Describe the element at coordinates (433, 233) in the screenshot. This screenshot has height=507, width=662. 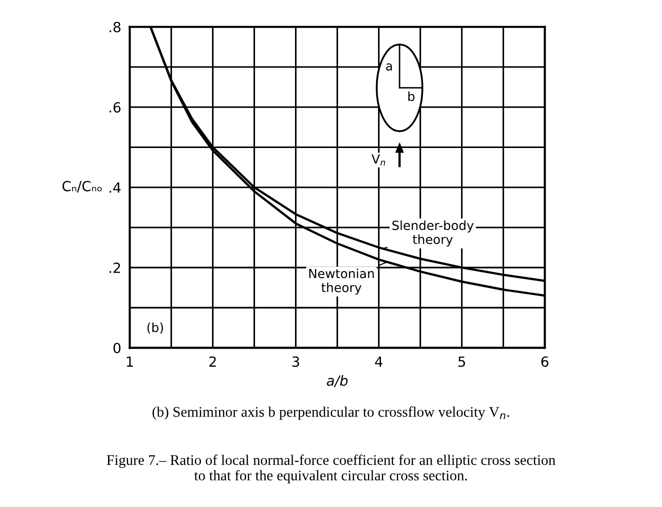
I see `series-label: Slender-body theory` at that location.